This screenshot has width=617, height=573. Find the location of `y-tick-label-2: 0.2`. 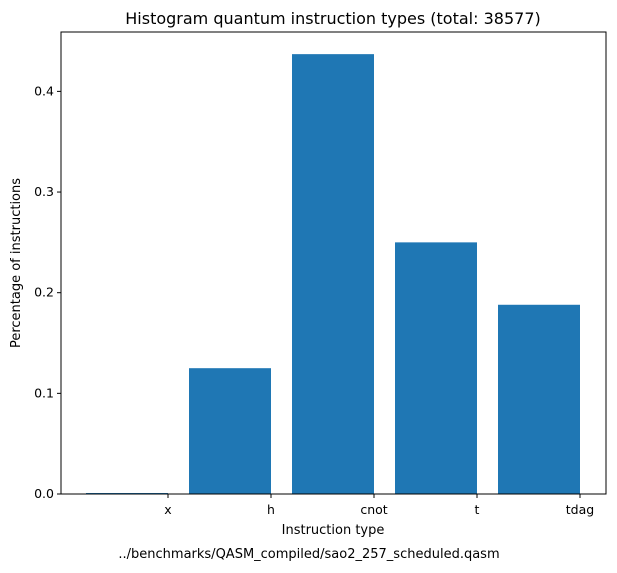

y-tick-label-2: 0.2 is located at coordinates (44, 292).